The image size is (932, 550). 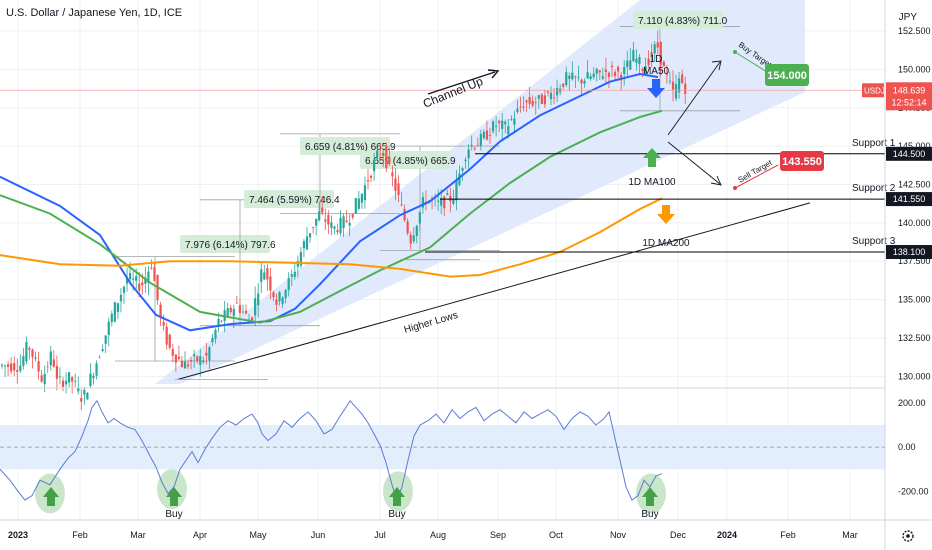 What do you see at coordinates (683, 21) in the screenshot?
I see `measure-label: 7.110 (4.83%) 711.0` at bounding box center [683, 21].